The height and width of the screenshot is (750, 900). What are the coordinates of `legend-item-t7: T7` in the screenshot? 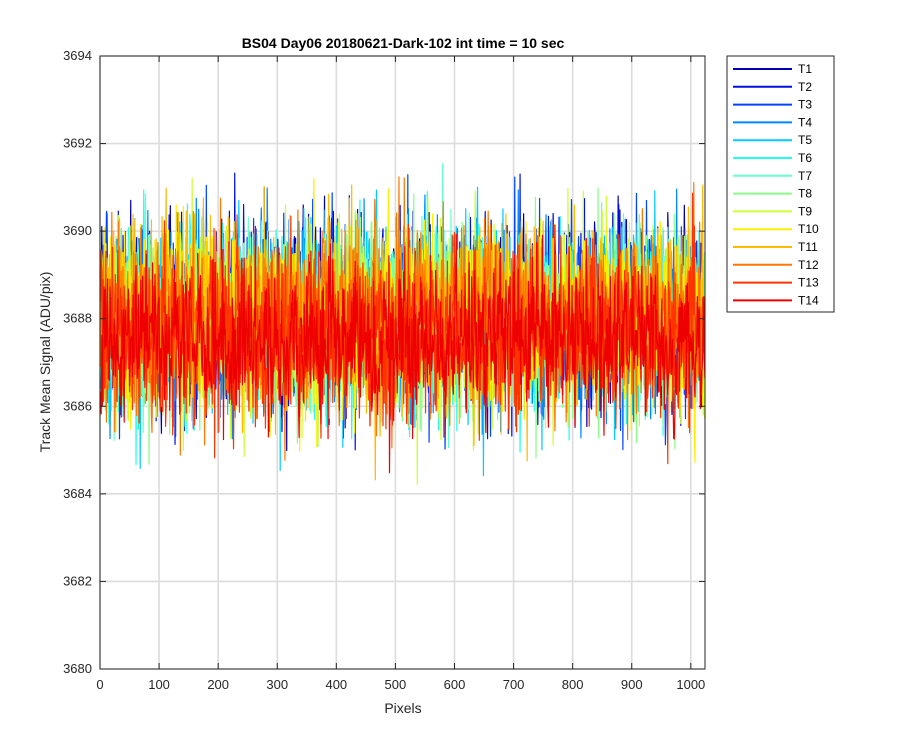 It's located at (772, 176).